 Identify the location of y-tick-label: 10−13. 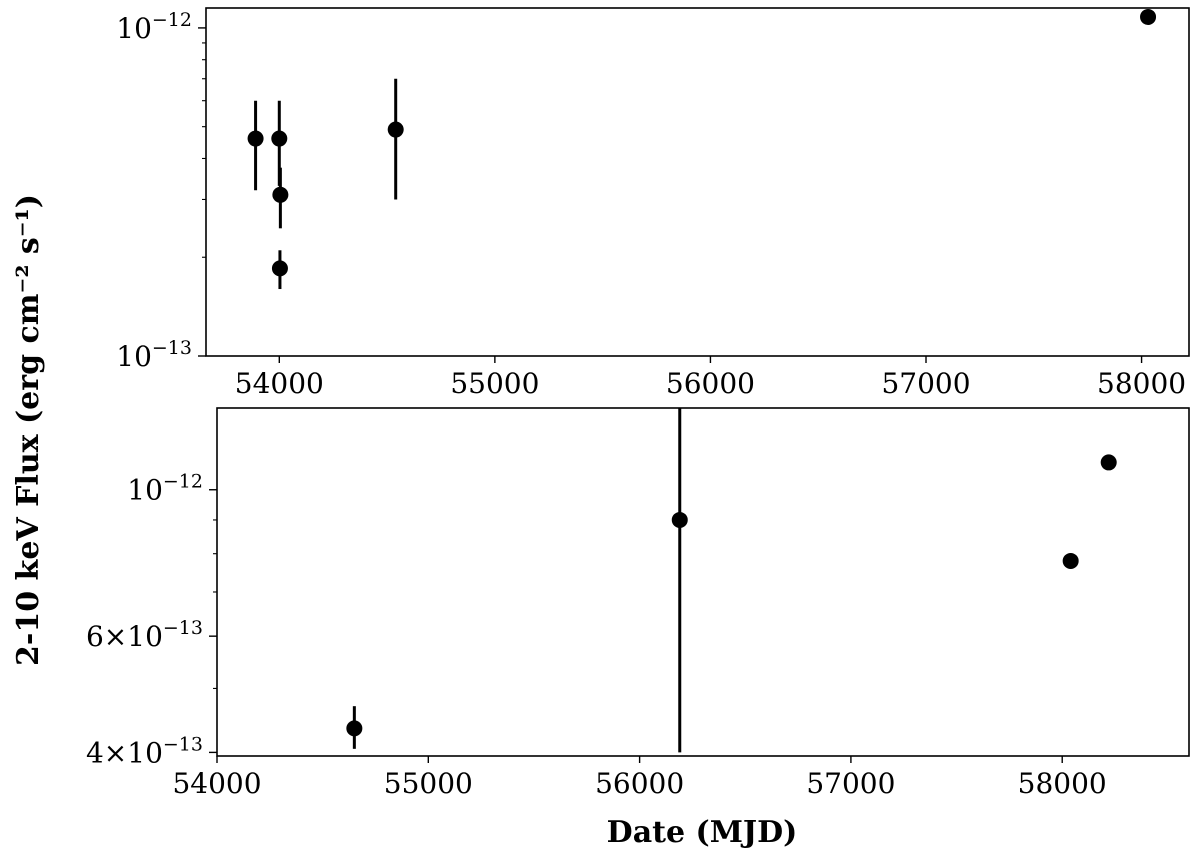
(154, 355).